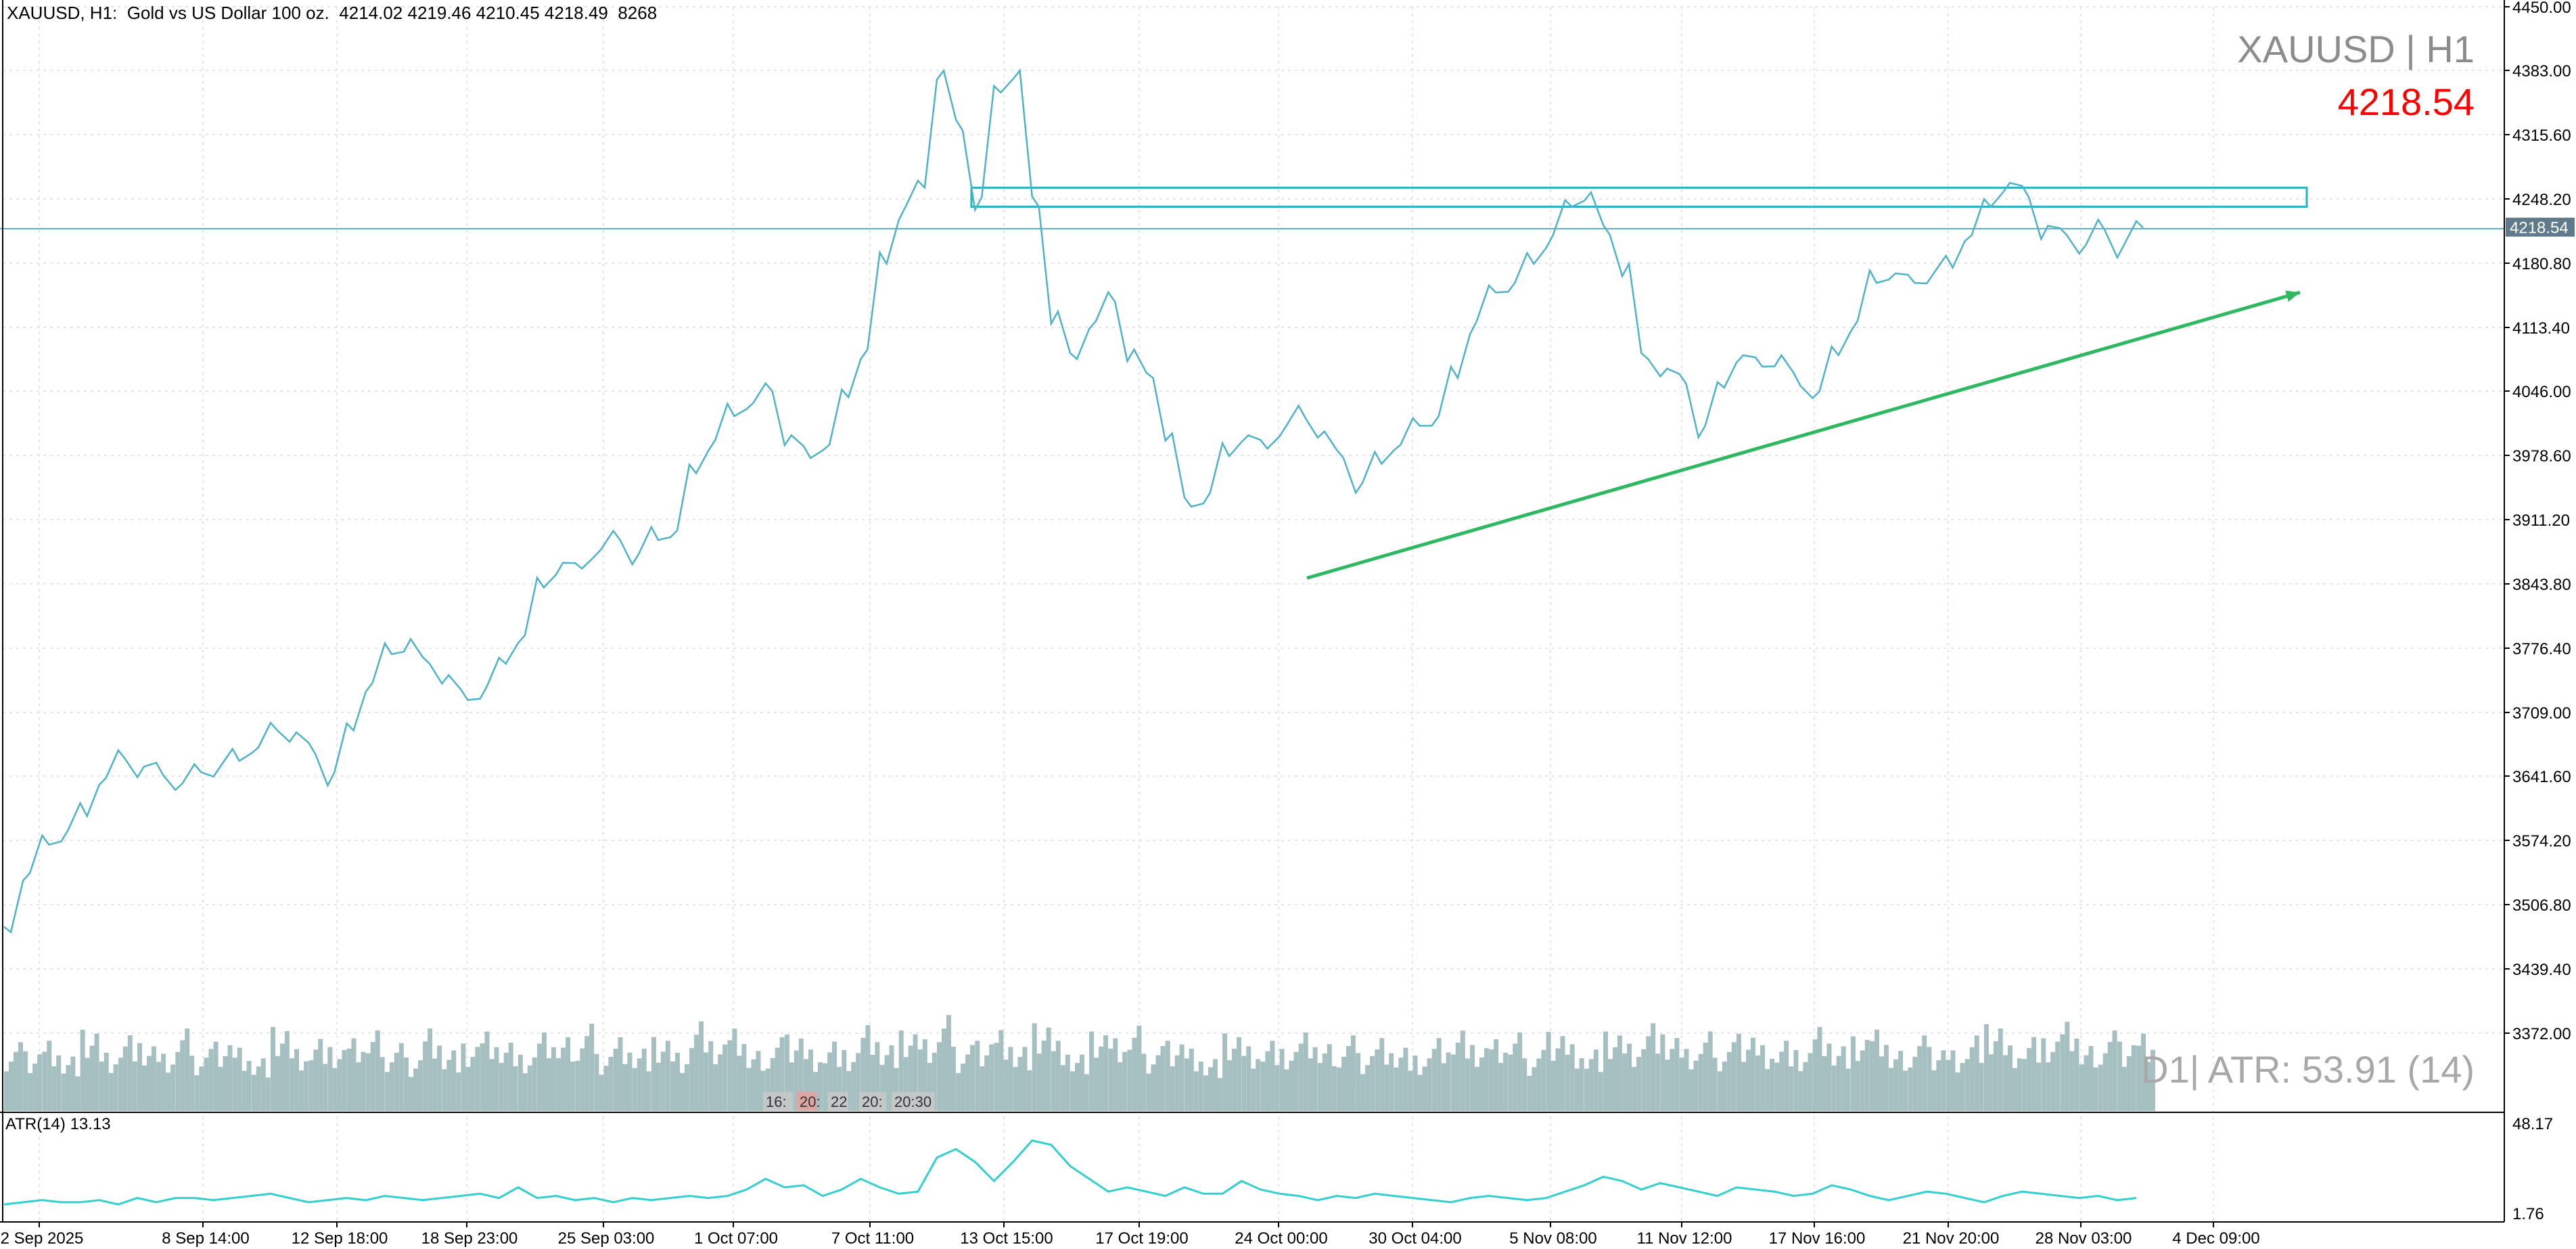 This screenshot has height=1249, width=2576. What do you see at coordinates (340, 1238) in the screenshot?
I see `x-tick-label: 12 Sep 18:00` at bounding box center [340, 1238].